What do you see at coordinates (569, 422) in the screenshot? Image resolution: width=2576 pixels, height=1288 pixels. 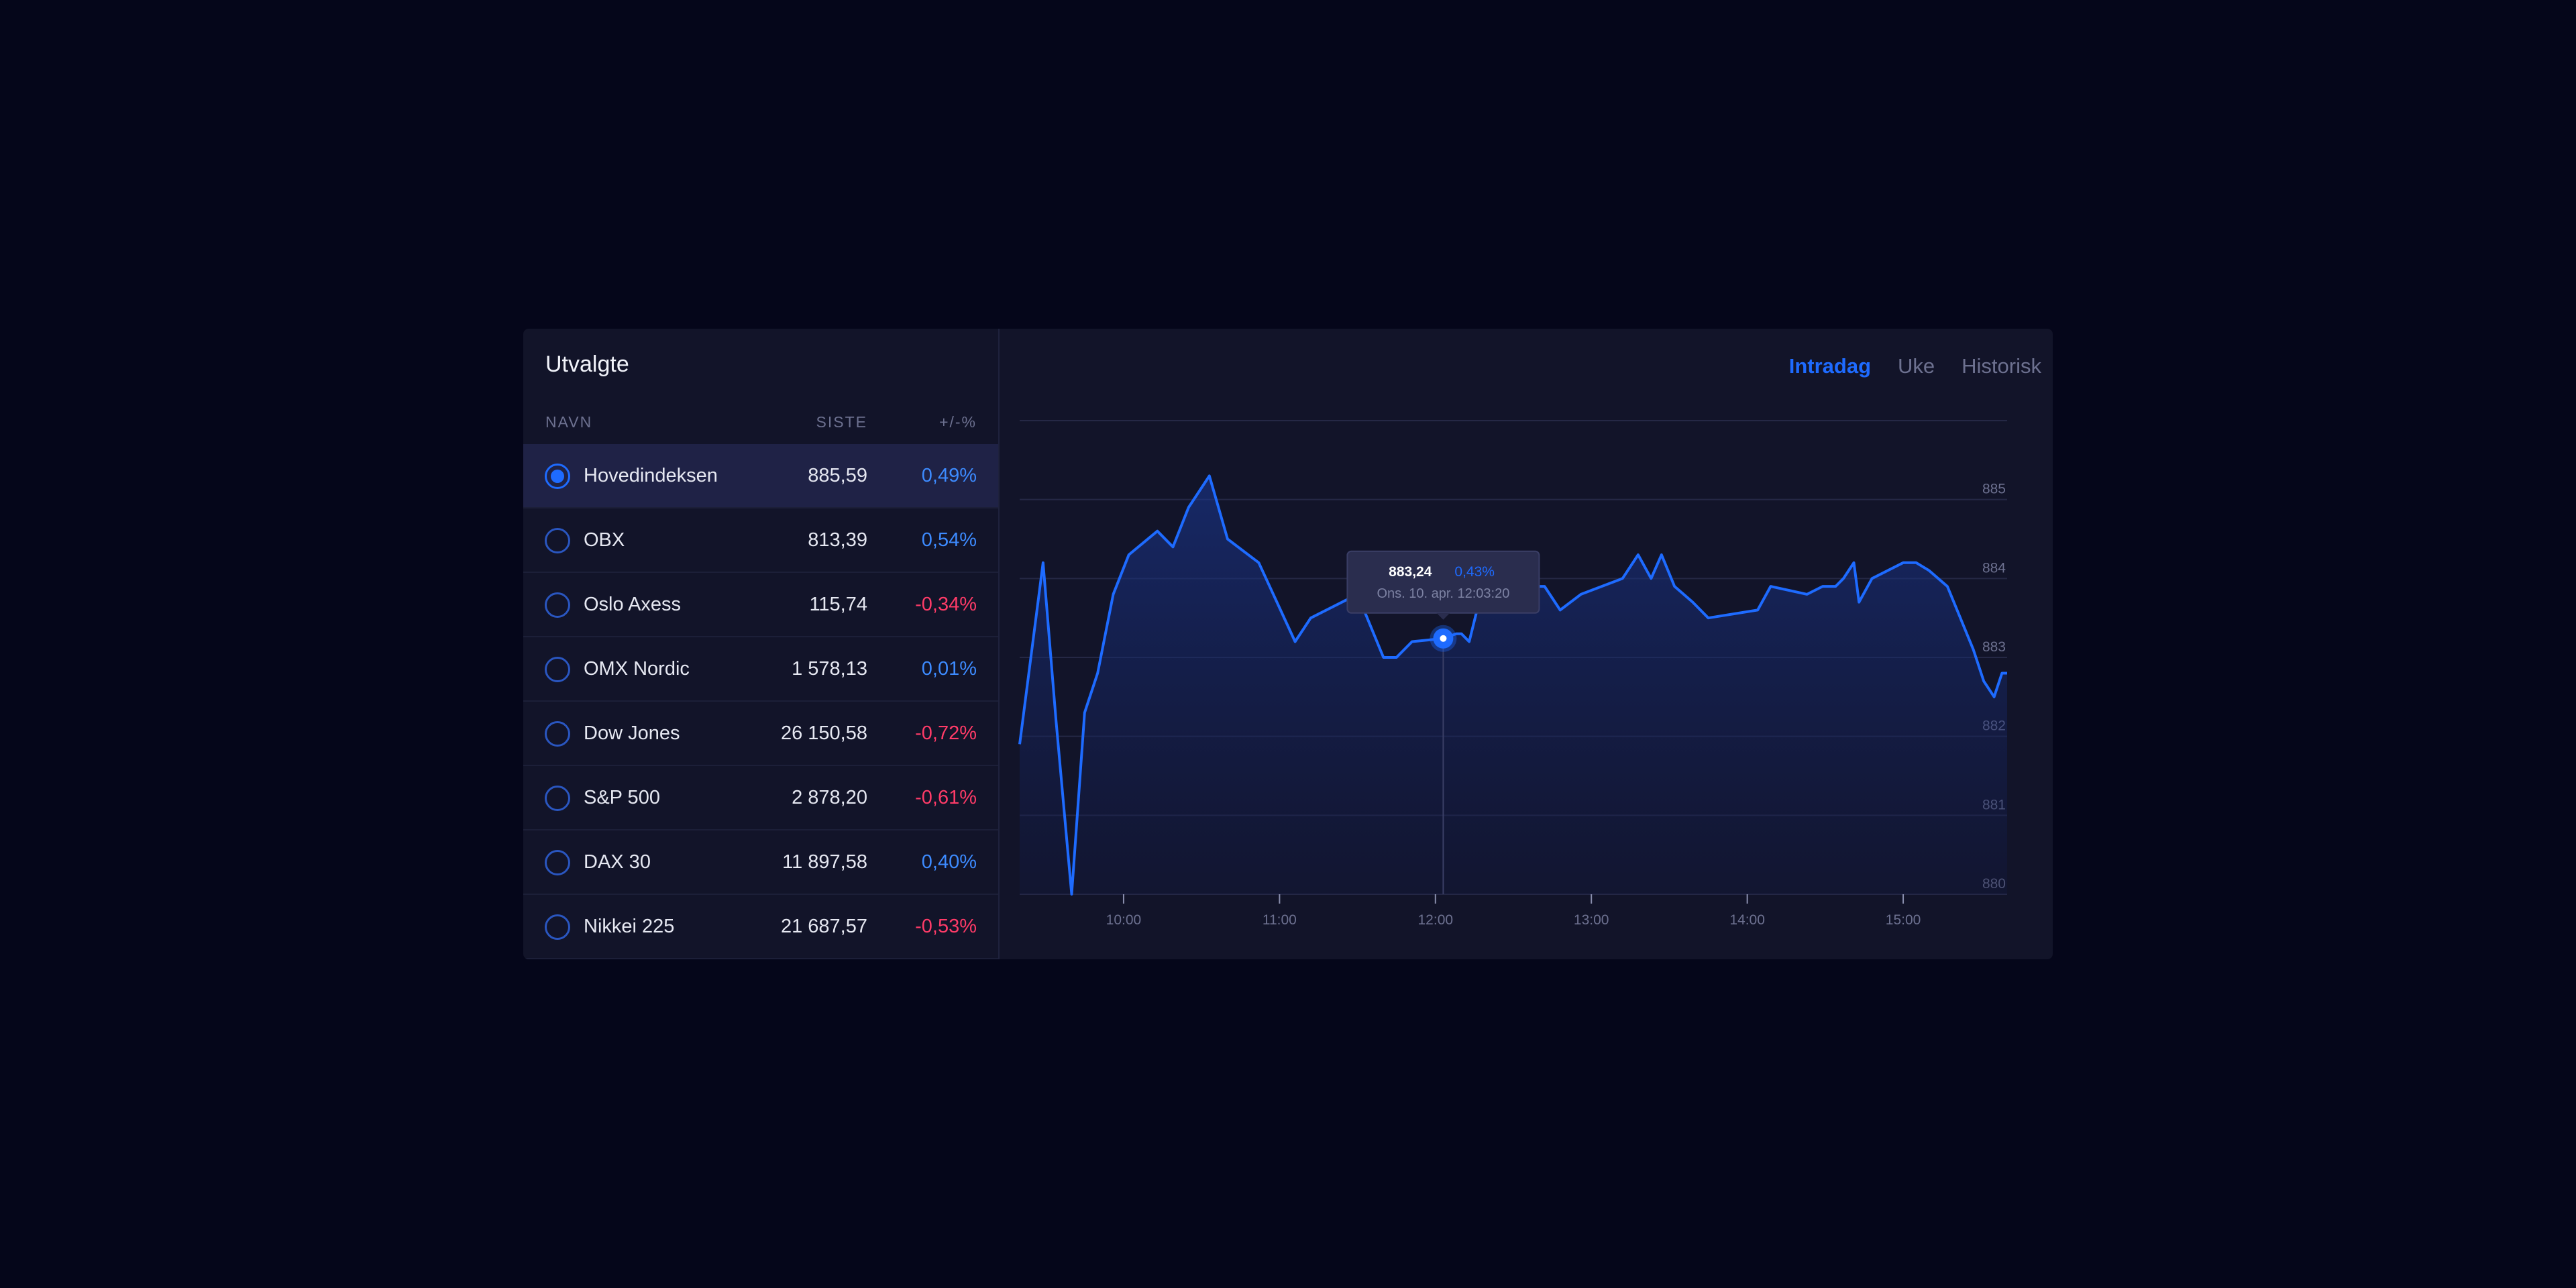 I see `column-header-name: NAVN` at bounding box center [569, 422].